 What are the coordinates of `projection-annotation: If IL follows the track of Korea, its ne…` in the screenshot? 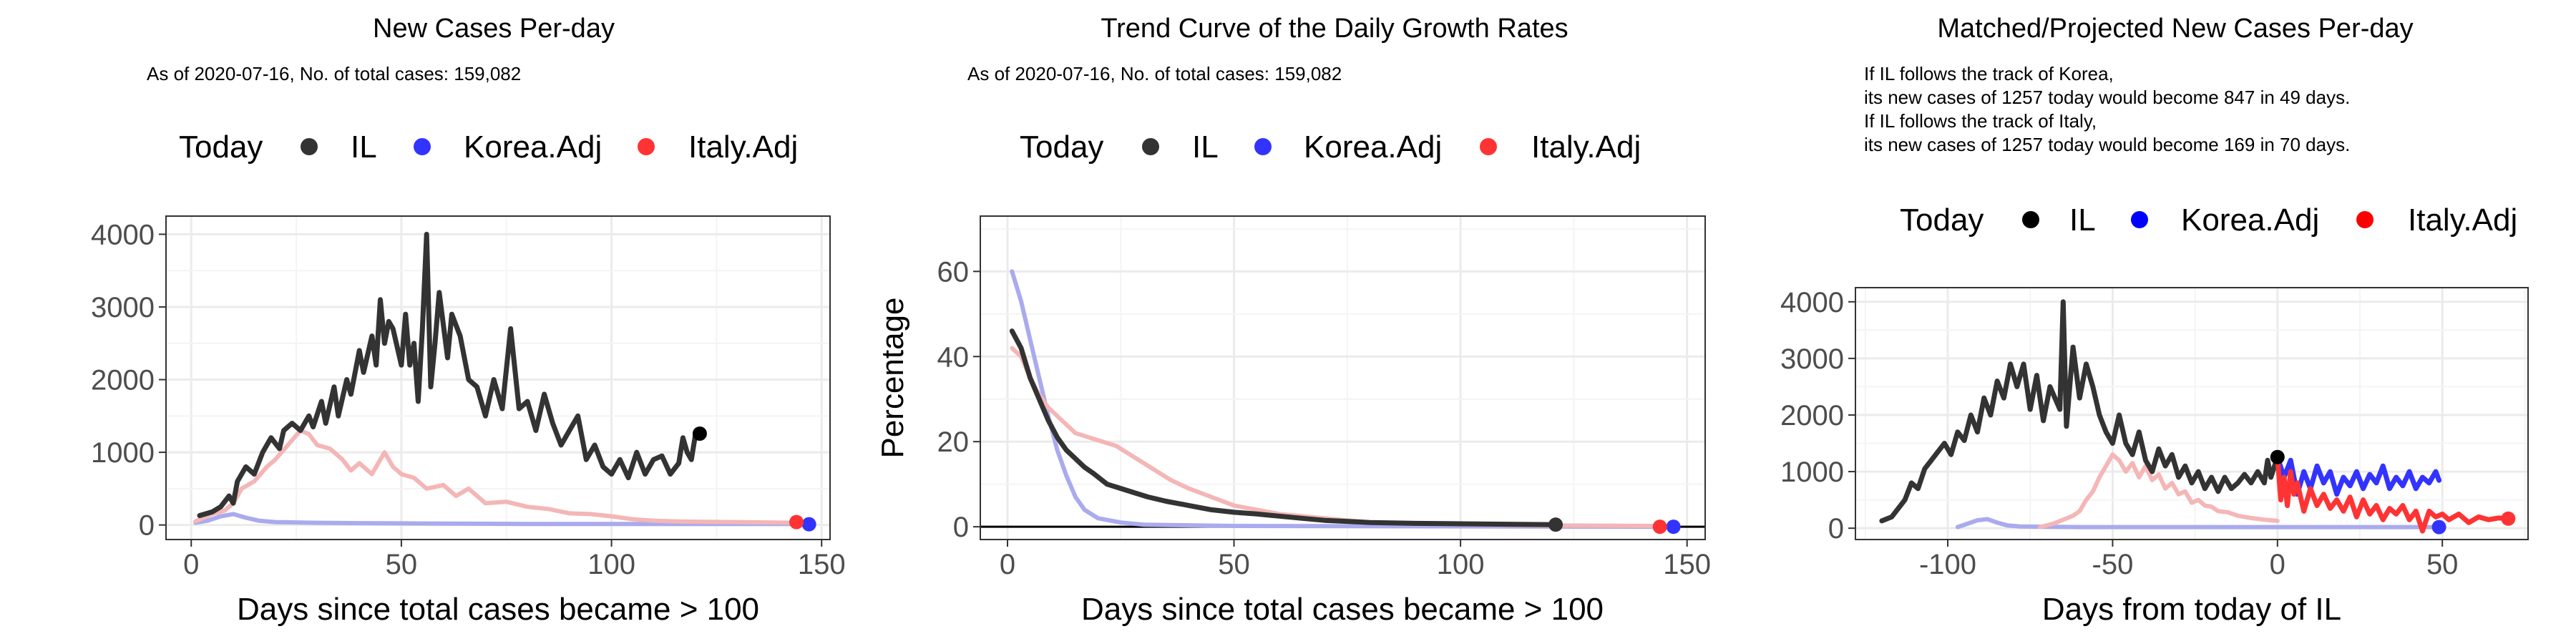 It's located at (2107, 109).